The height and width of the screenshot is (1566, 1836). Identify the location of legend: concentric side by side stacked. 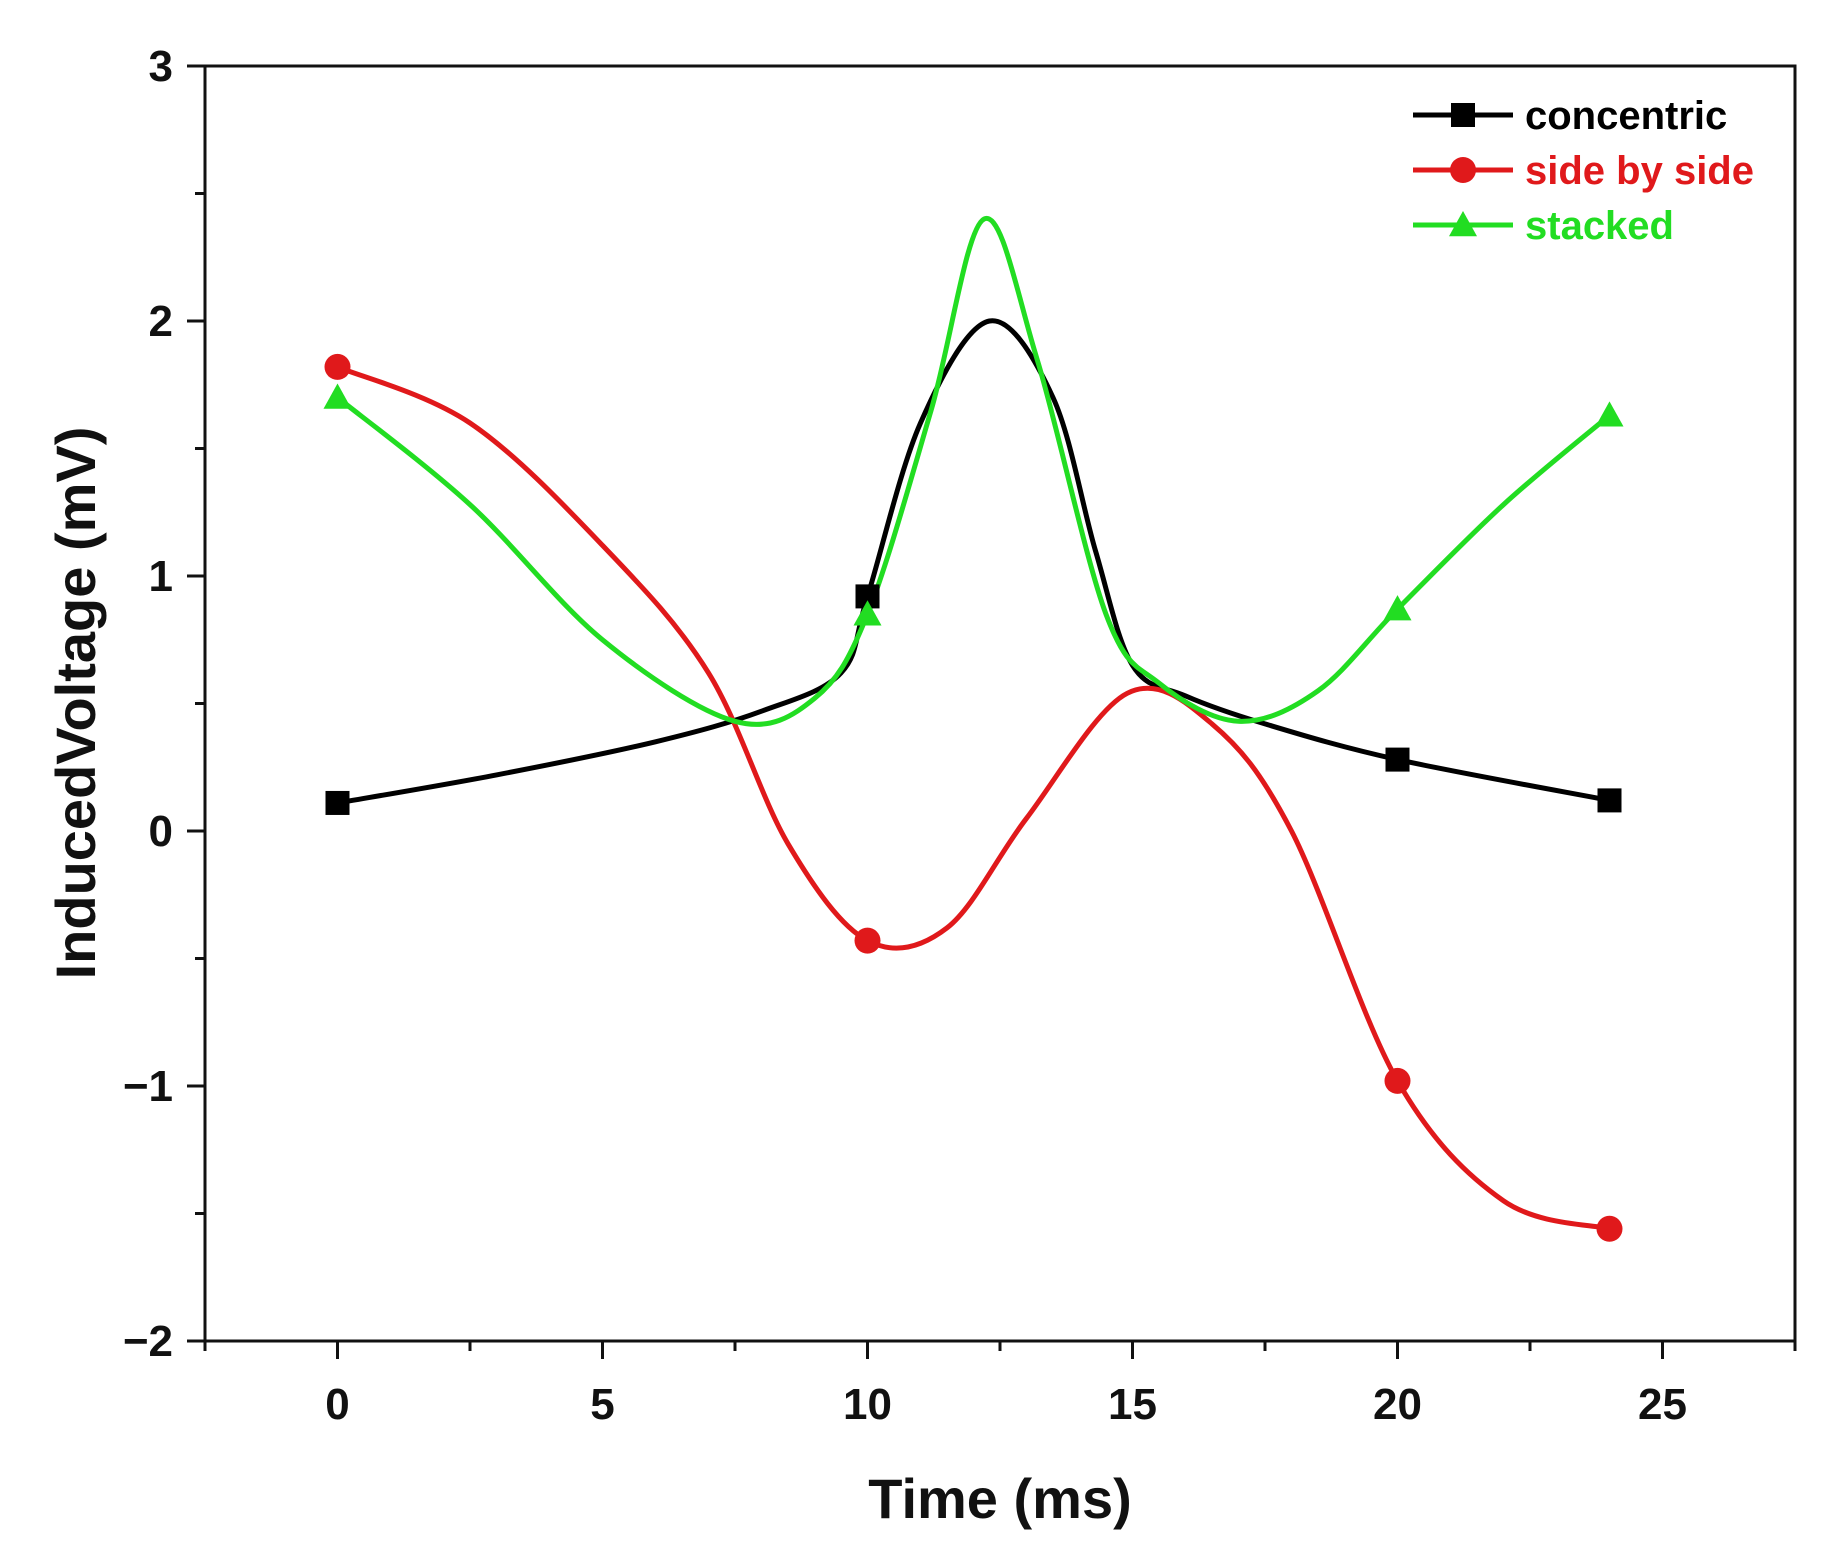
(1583, 171).